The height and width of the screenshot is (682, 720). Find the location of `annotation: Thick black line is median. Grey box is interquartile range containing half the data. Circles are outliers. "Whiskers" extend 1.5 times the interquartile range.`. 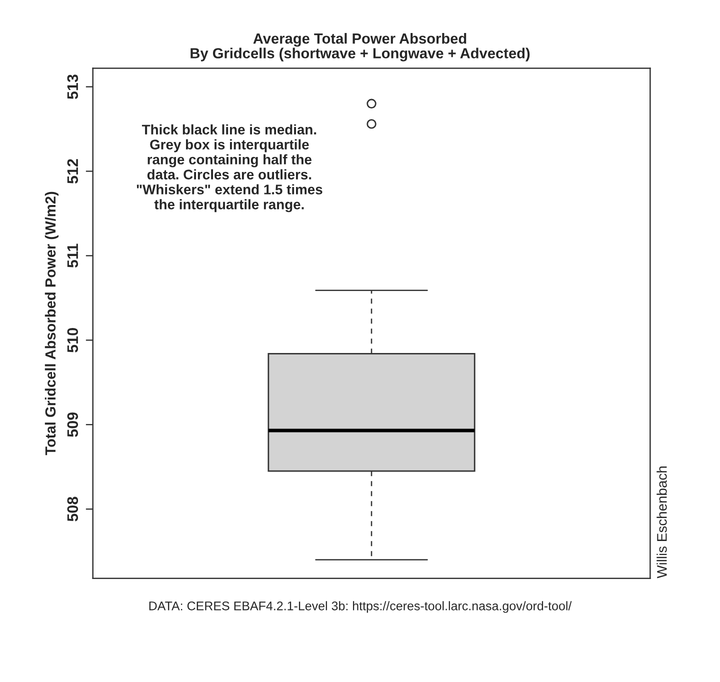

annotation: Thick black line is median. Grey box is interquartile range containing half the data. Circles are outliers. "Whiskers" extend 1.5 times the interquartile range. is located at coordinates (229, 168).